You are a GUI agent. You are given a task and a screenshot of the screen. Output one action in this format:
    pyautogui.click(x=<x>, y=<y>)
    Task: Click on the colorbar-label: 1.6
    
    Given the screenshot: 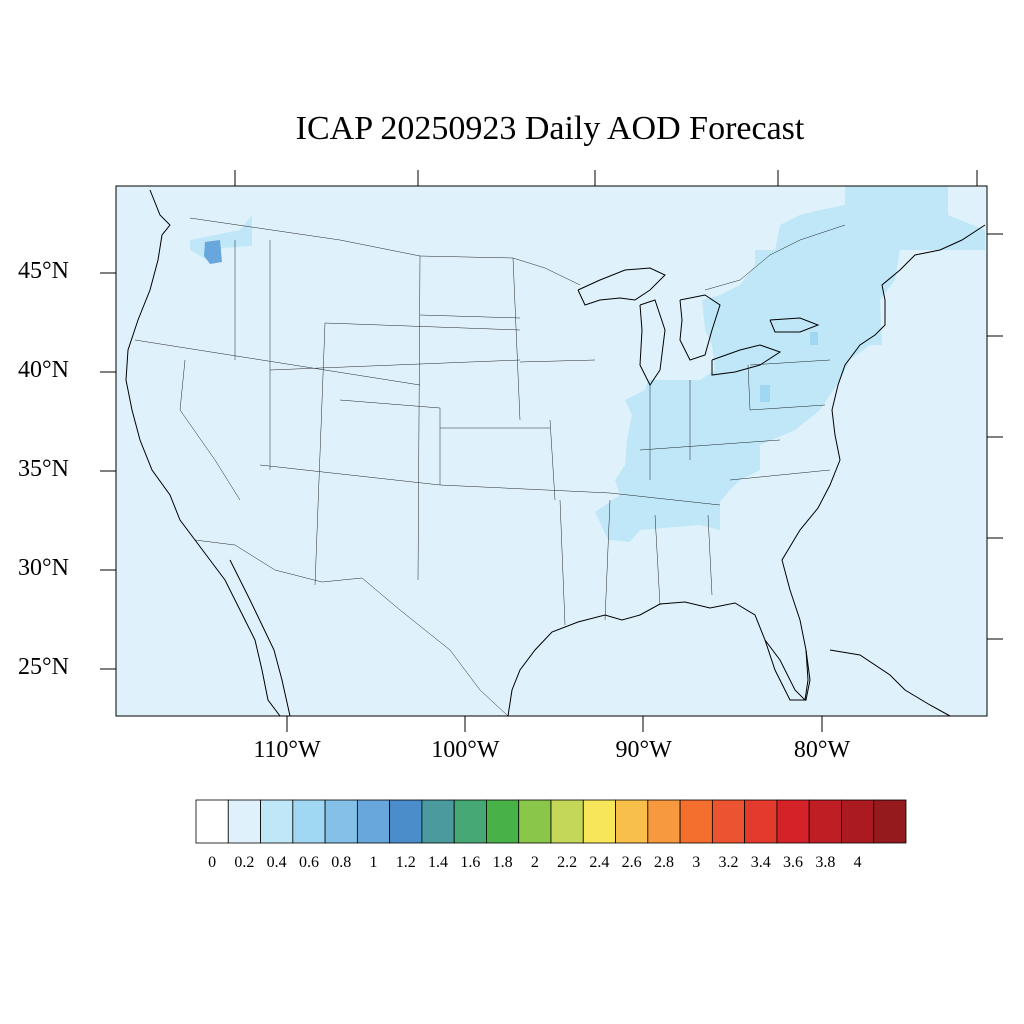 What is the action you would take?
    pyautogui.click(x=470, y=862)
    